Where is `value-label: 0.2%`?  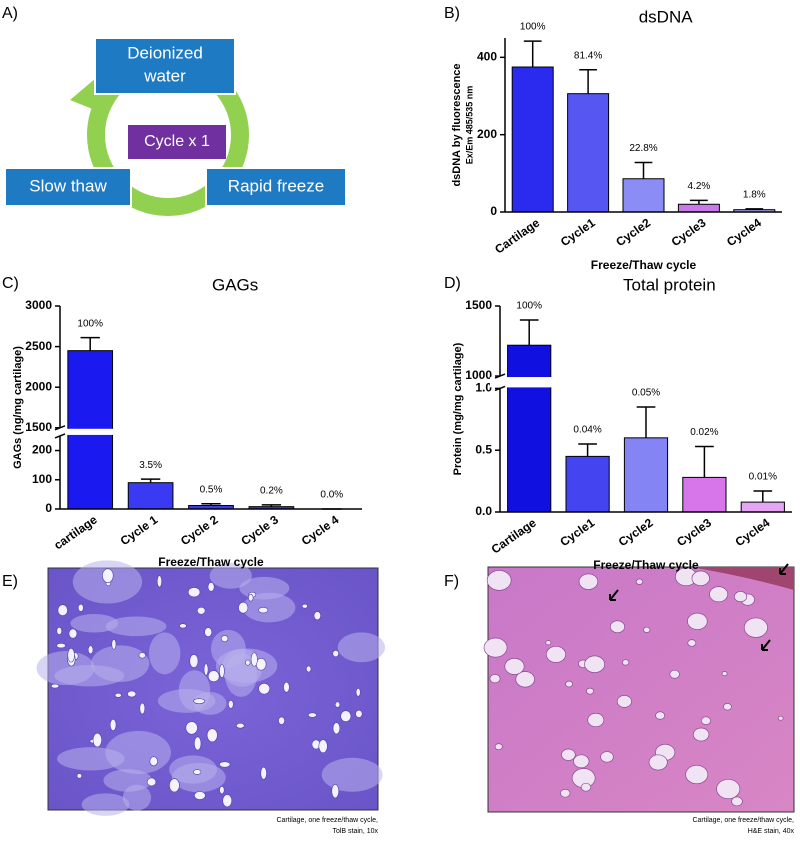 value-label: 0.2% is located at coordinates (271, 491).